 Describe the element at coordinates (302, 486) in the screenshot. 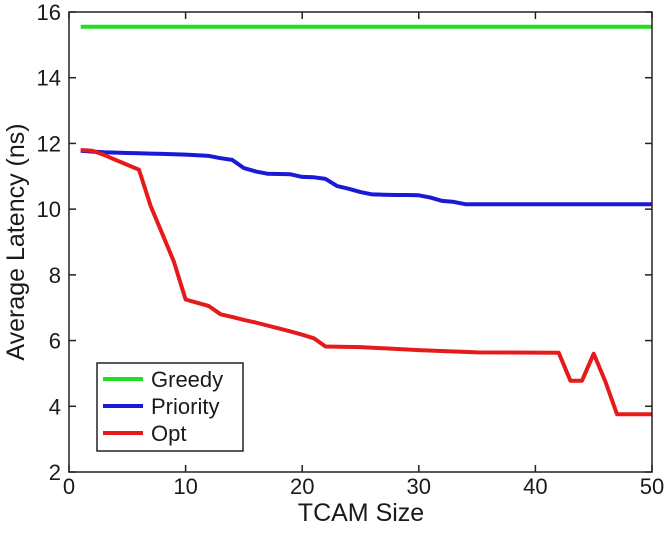

I see `x-tick-label: 20` at that location.